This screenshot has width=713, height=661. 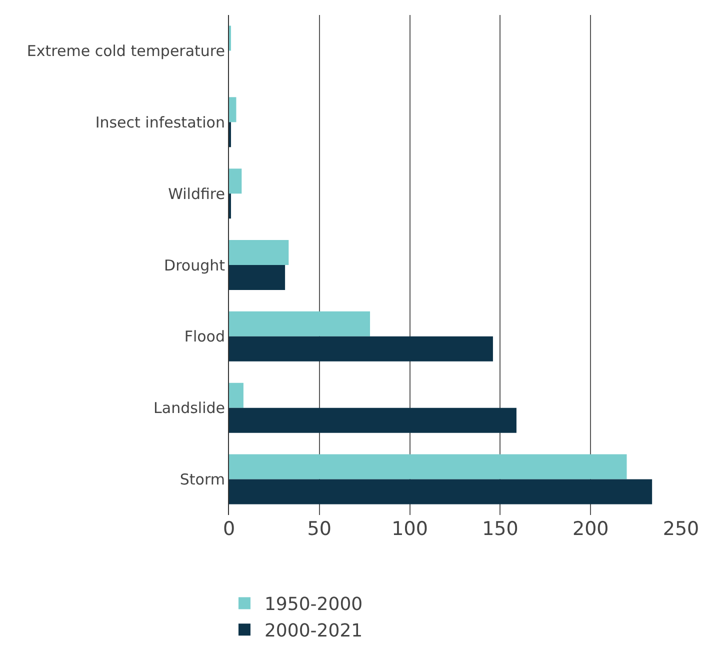 What do you see at coordinates (125, 51) in the screenshot?
I see `y-tick-label: Extreme cold temperature` at bounding box center [125, 51].